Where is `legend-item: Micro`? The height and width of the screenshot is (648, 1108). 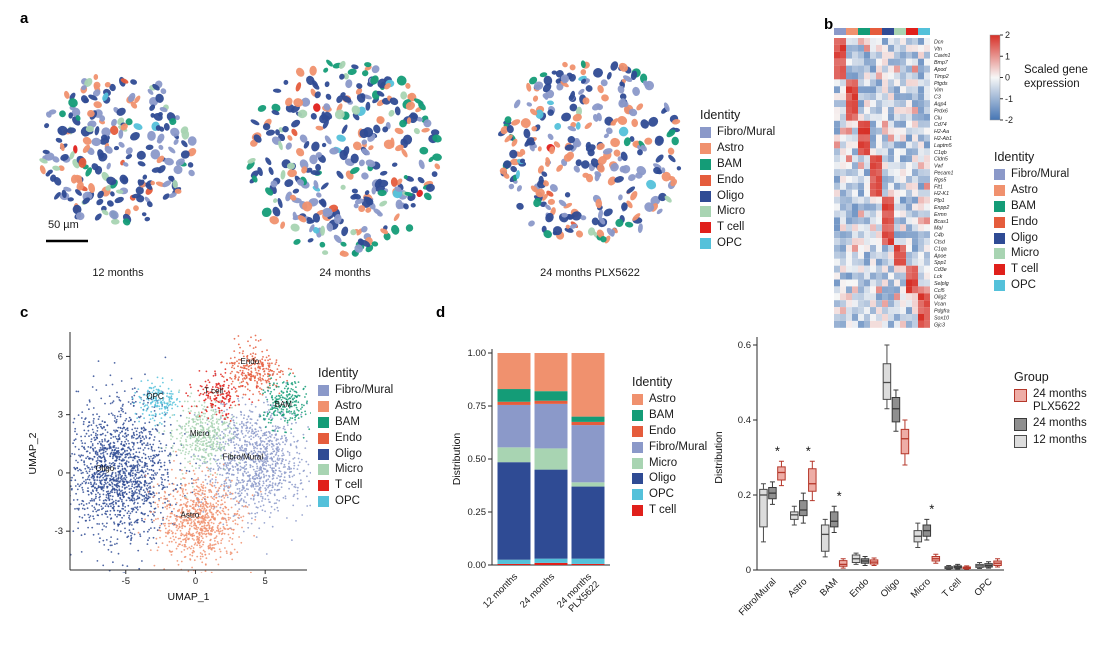
legend-item: Micro is located at coordinates (669, 463).